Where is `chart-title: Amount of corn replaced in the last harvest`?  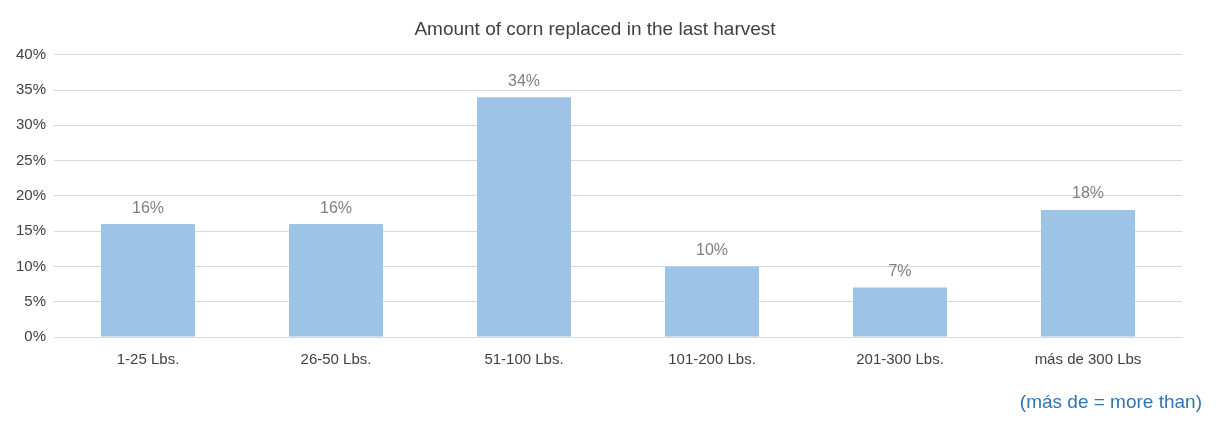 chart-title: Amount of corn replaced in the last harvest is located at coordinates (595, 28).